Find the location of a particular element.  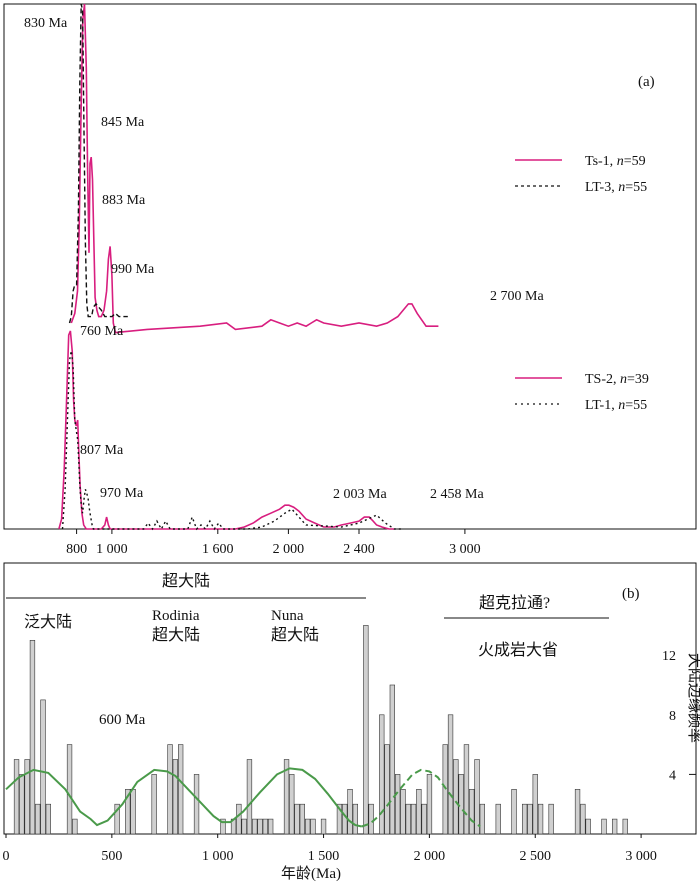

b-y-tick-label: 8 is located at coordinates (672, 716).